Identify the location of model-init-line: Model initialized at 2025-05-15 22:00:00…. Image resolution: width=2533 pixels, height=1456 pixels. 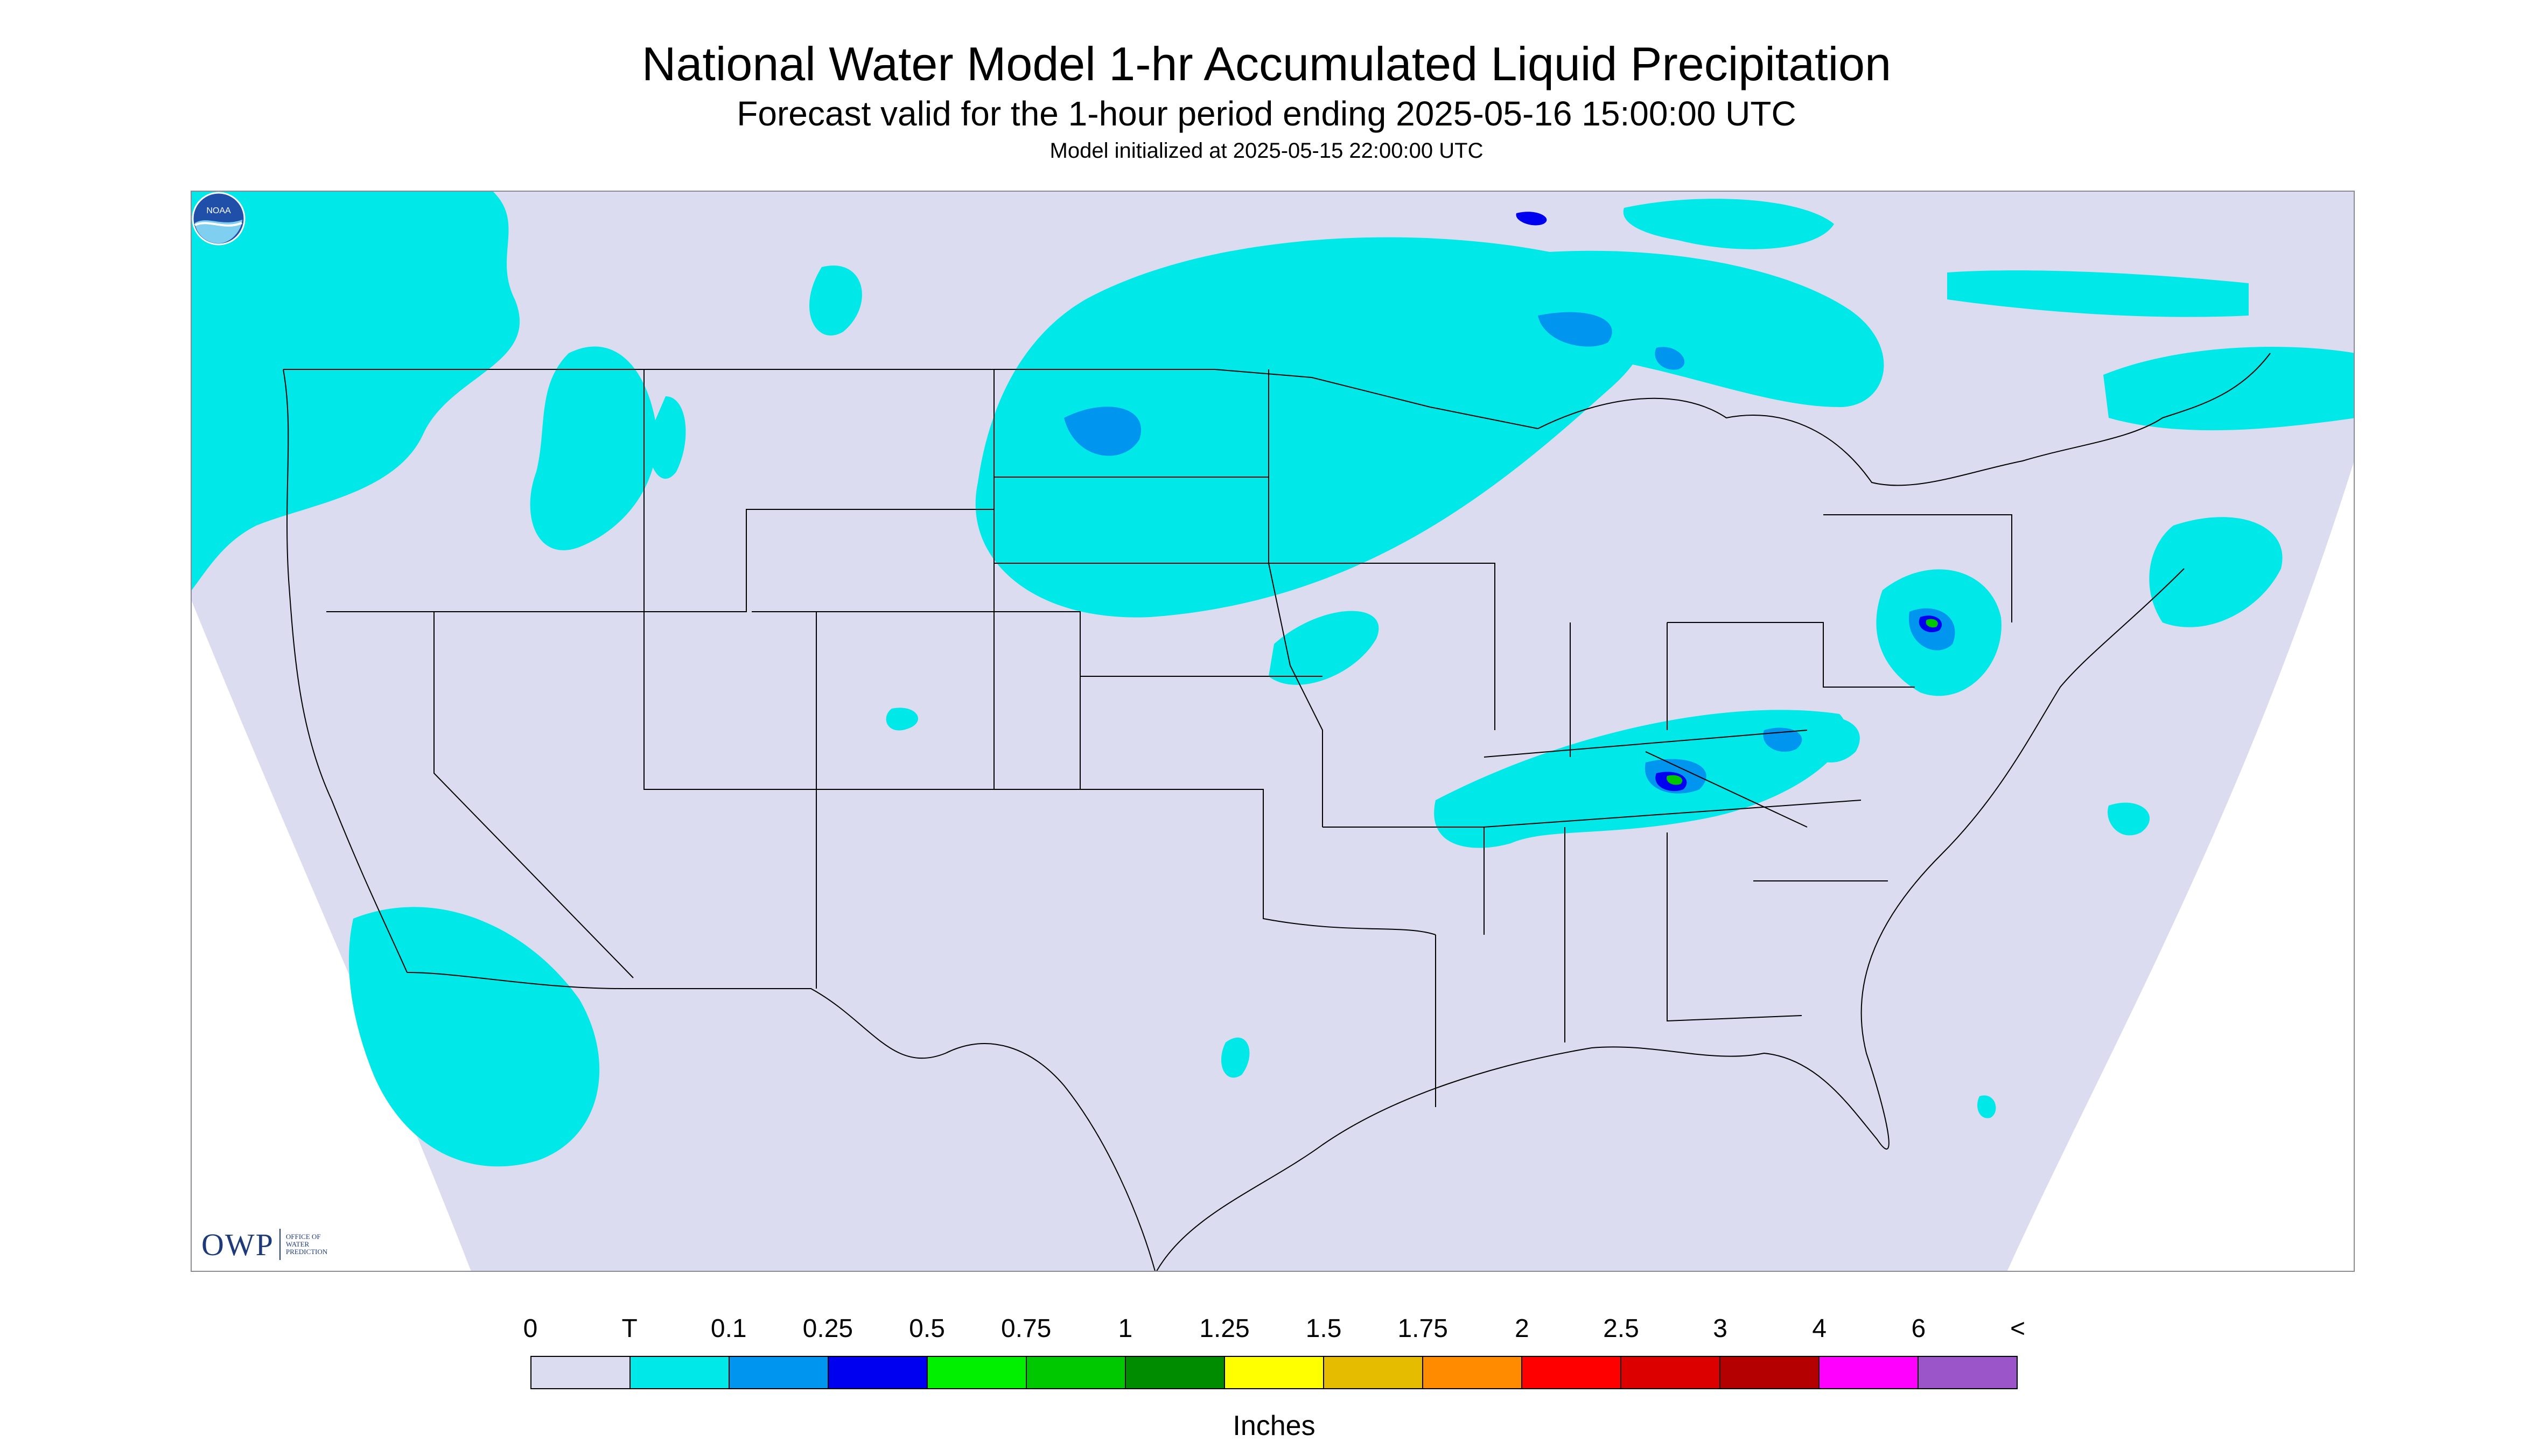
(1266, 151).